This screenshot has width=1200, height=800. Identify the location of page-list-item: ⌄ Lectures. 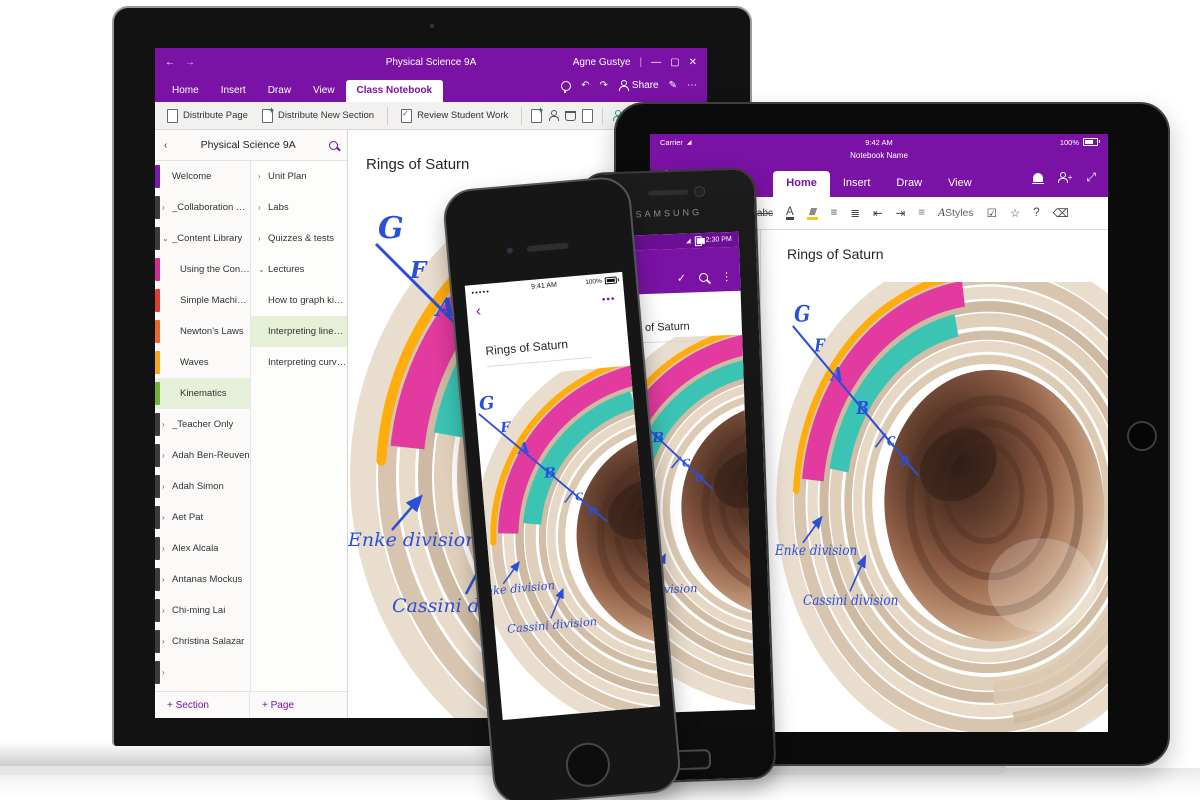
(299, 269).